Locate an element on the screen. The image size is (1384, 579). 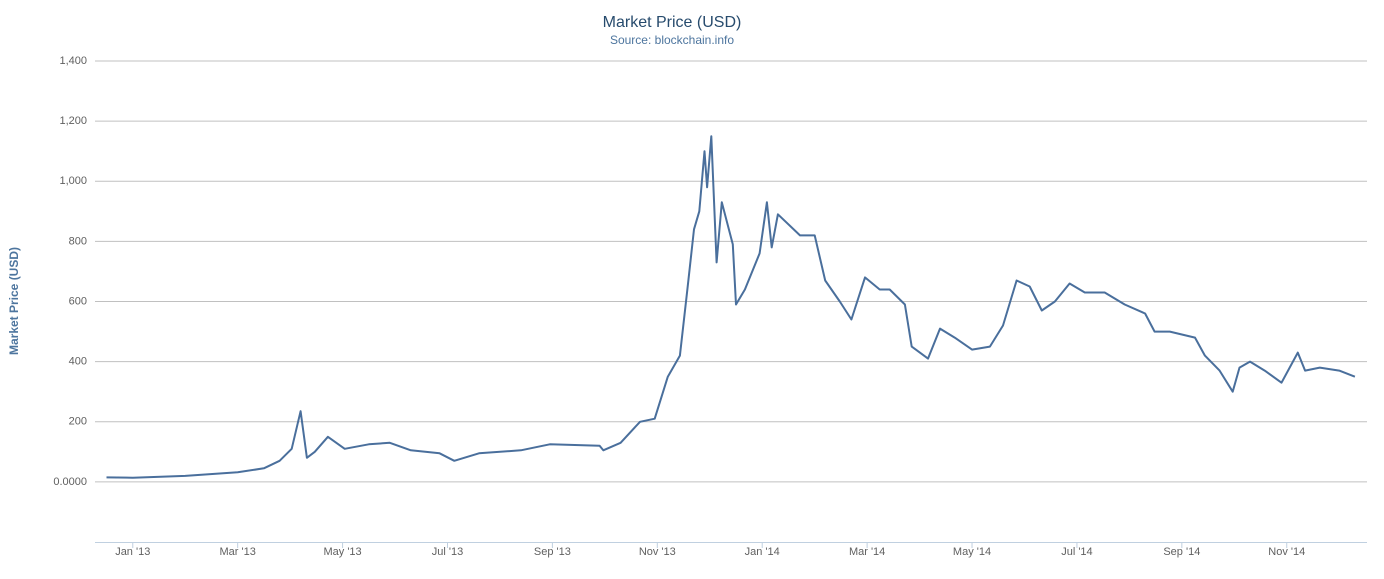
x-tick-label: Mar '13 is located at coordinates (238, 552).